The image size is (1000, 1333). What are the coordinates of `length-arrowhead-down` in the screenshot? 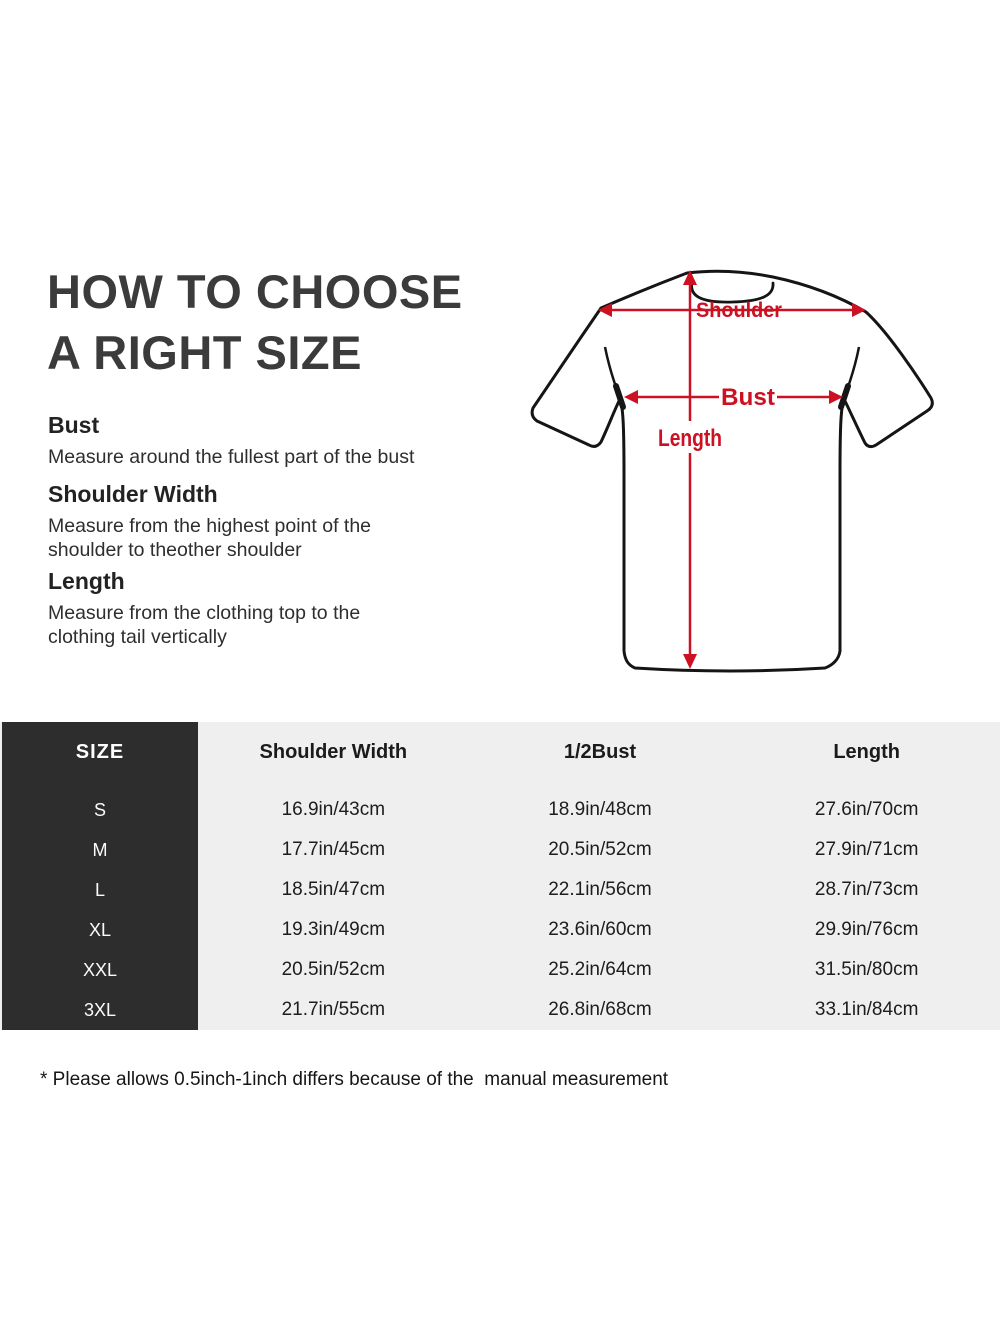 It's located at (690, 661).